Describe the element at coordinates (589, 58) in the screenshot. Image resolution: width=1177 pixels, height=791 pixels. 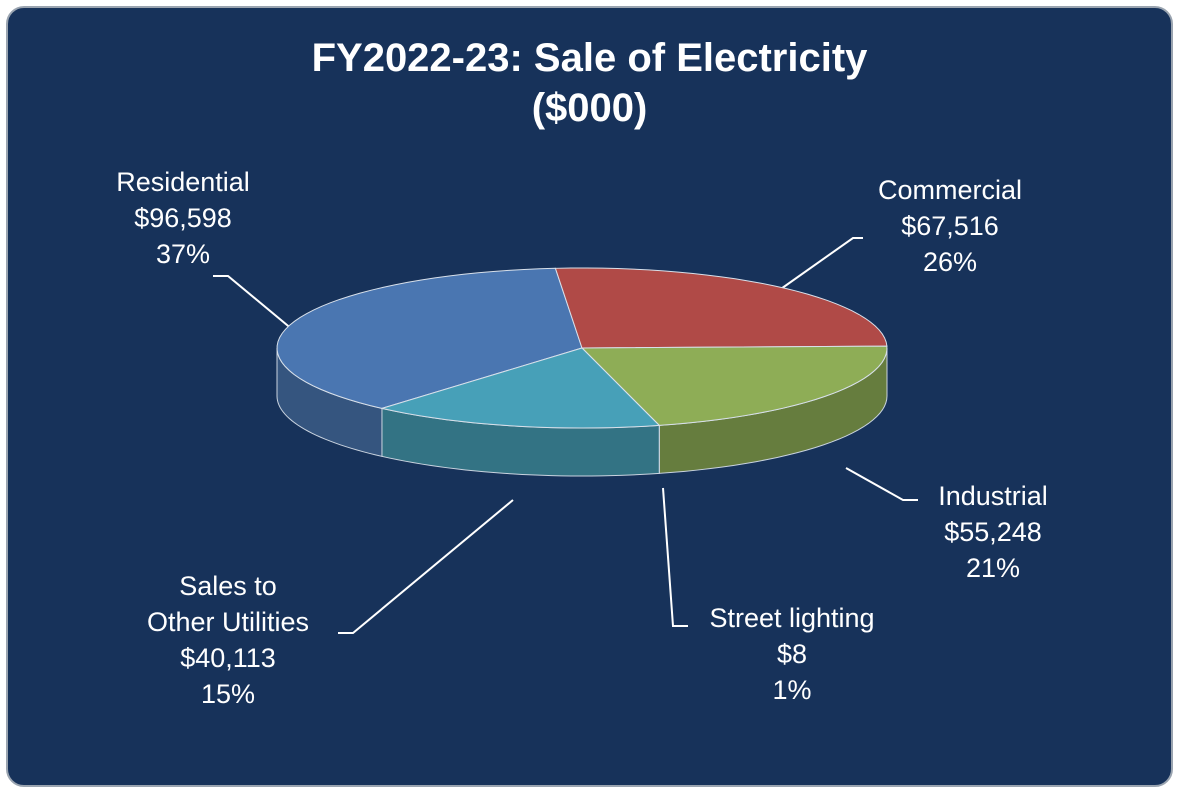
I see `chart-title: FY2022-23: Sale of Electricity` at that location.